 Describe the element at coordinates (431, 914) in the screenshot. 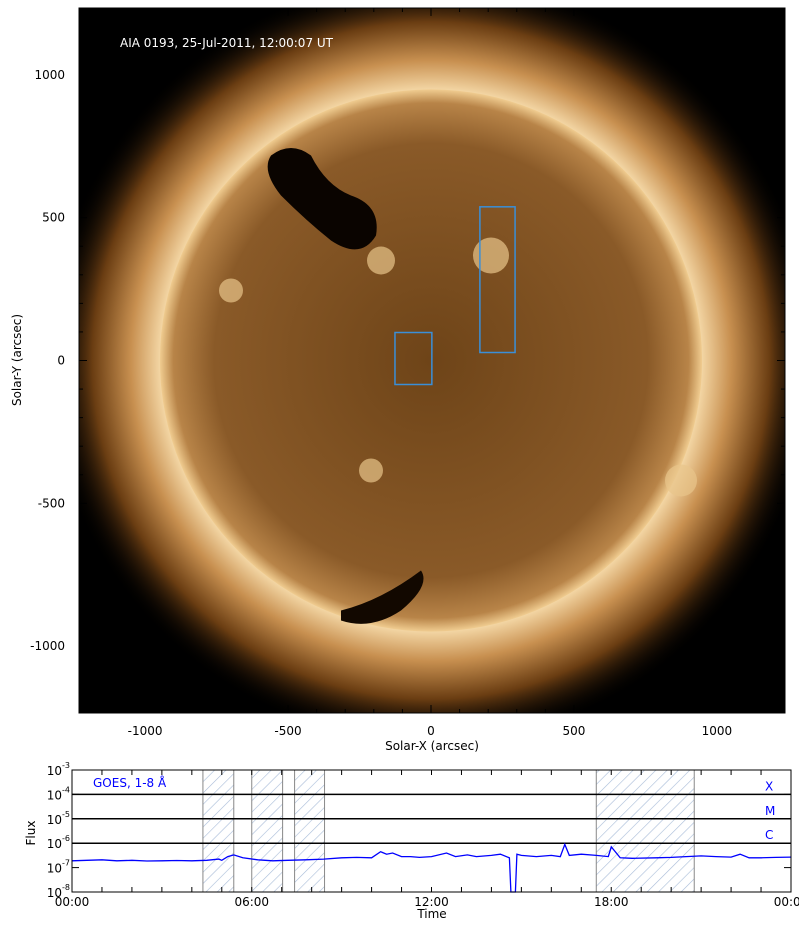

I see `time-axis-label: Time` at that location.